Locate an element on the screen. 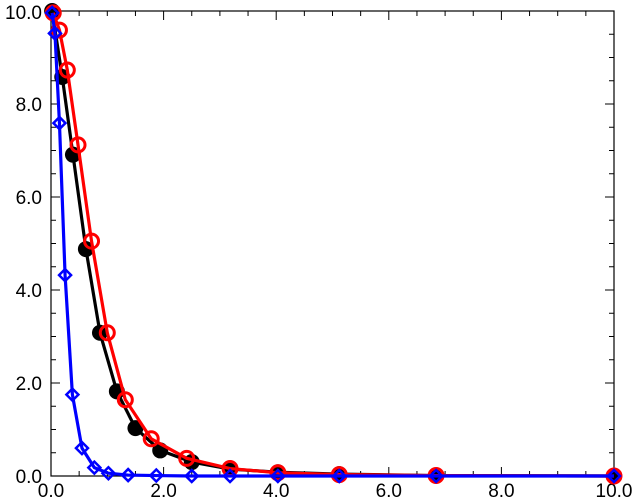  y-tick-label: 0.0 is located at coordinates (29, 477).